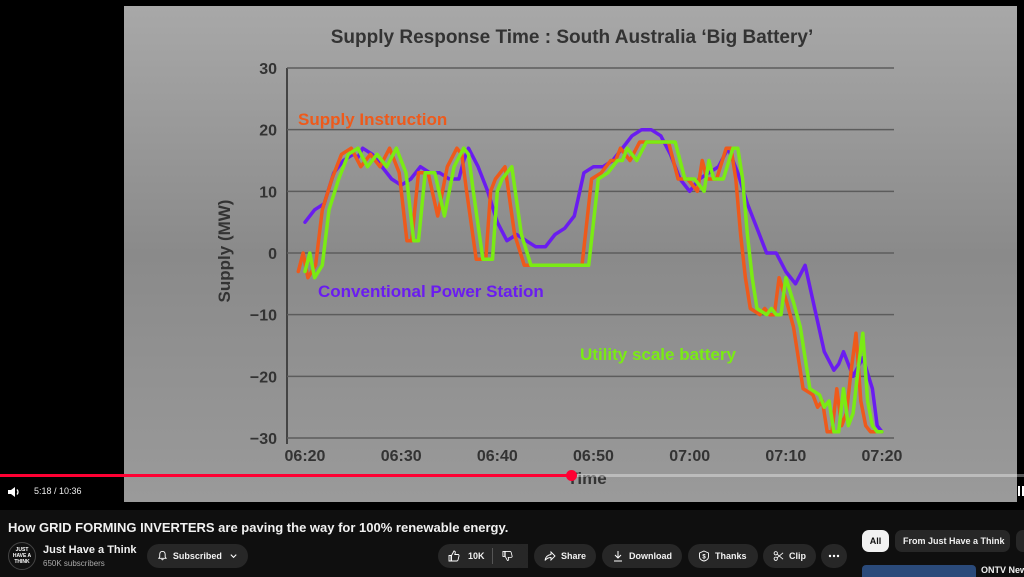 This screenshot has width=1024, height=577. What do you see at coordinates (233, 556) in the screenshot?
I see `chevron-down-icon` at bounding box center [233, 556].